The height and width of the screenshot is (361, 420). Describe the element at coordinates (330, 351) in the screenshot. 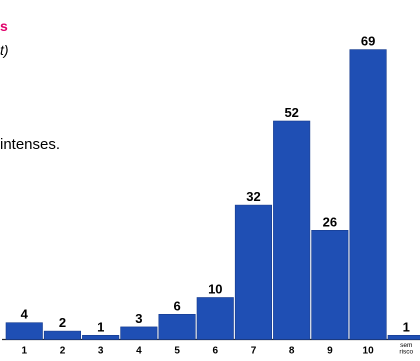

I see `category-label-9: 9` at that location.